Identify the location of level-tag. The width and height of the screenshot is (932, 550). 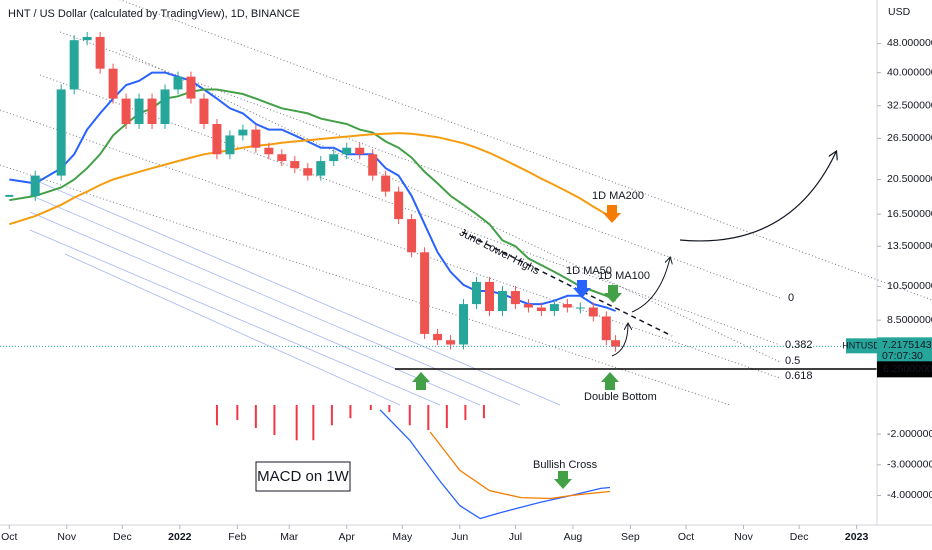
(904, 369).